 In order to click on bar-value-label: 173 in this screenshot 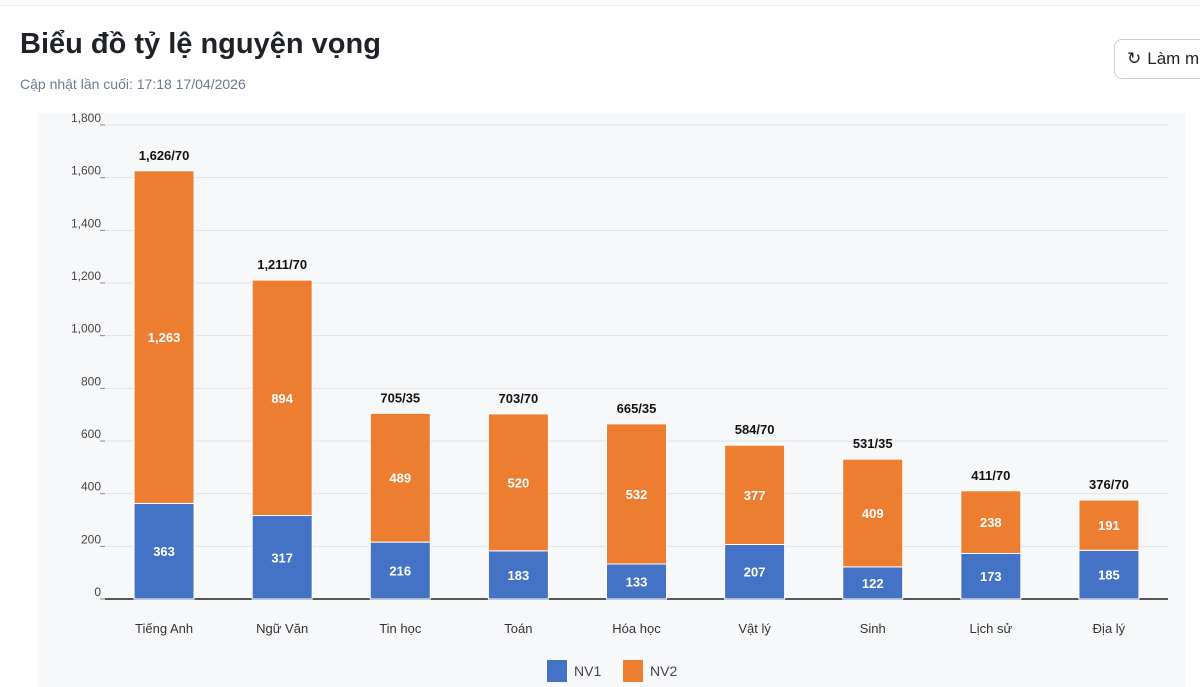, I will do `click(991, 576)`.